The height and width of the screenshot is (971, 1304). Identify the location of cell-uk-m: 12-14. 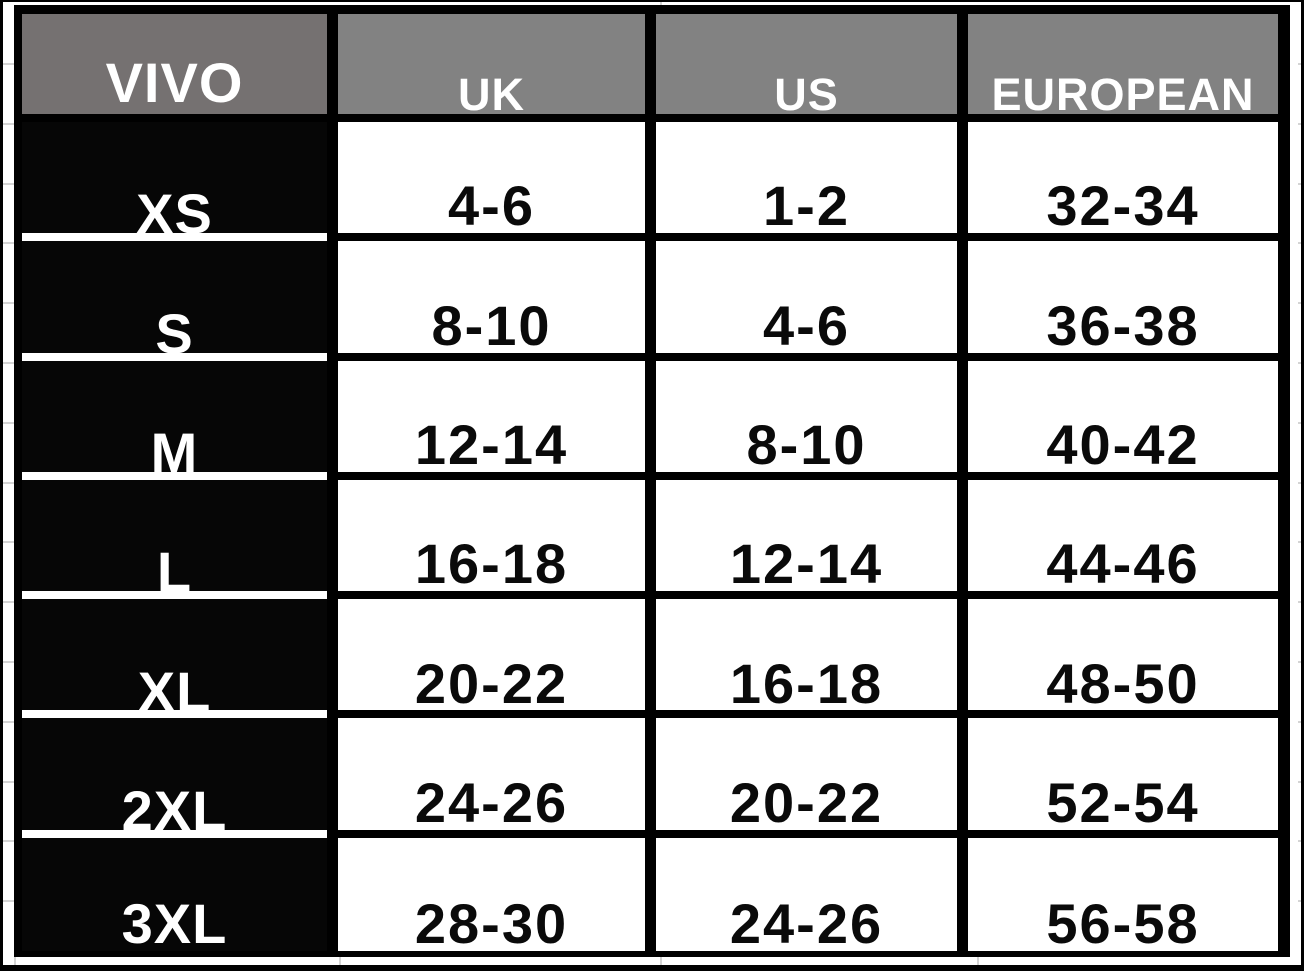
(497, 420).